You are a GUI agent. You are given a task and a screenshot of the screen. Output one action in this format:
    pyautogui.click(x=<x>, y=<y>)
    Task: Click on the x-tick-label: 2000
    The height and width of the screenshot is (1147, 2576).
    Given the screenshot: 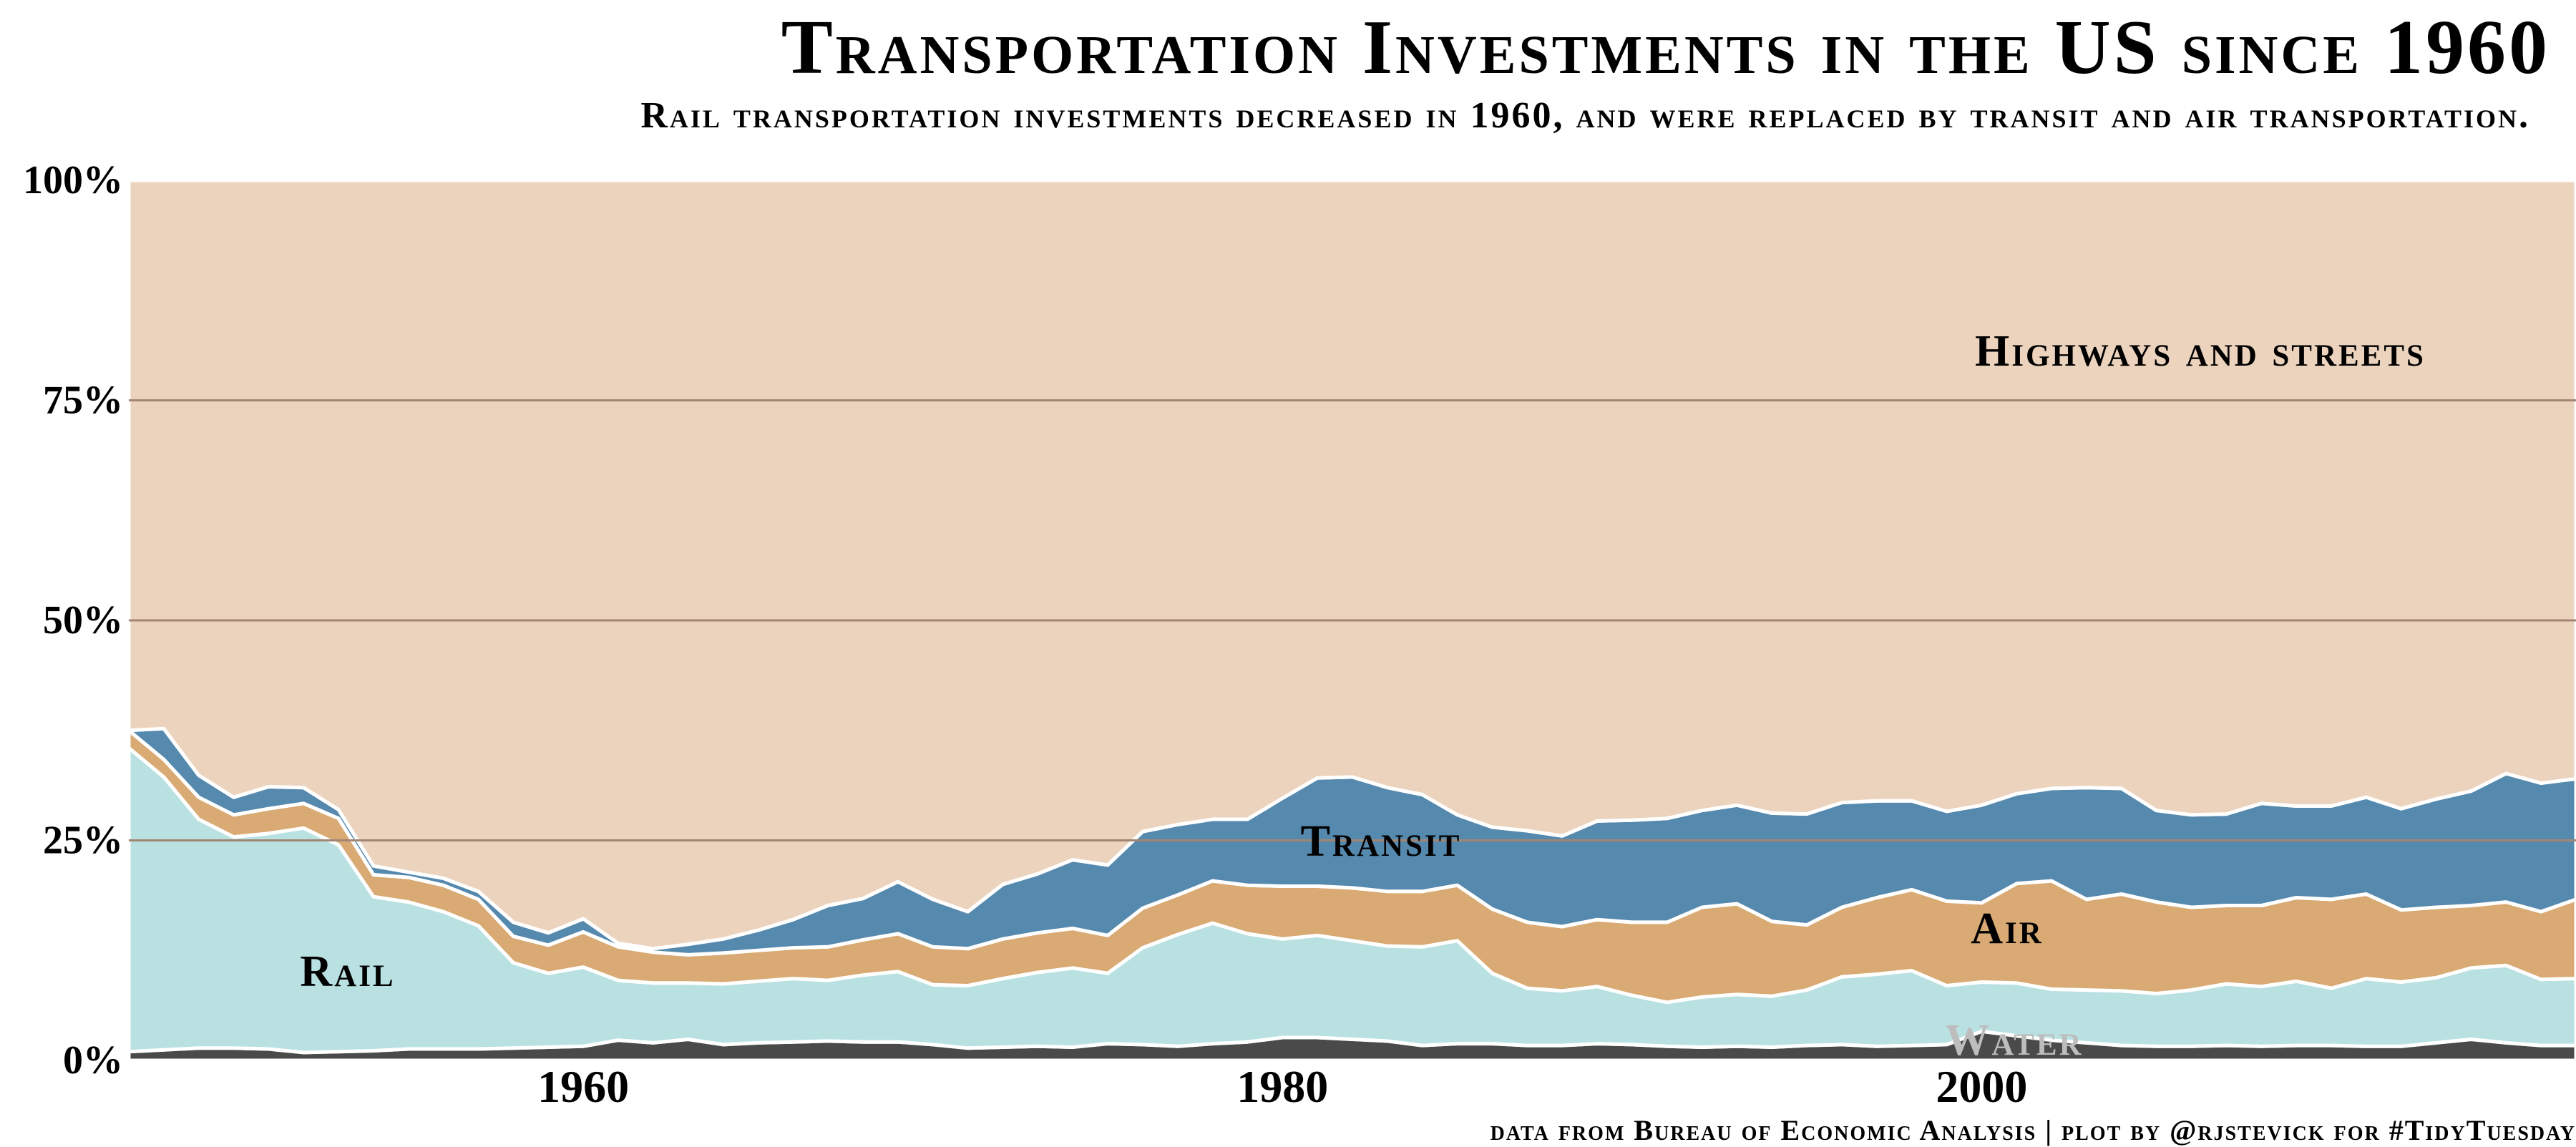 What is the action you would take?
    pyautogui.click(x=1981, y=1086)
    